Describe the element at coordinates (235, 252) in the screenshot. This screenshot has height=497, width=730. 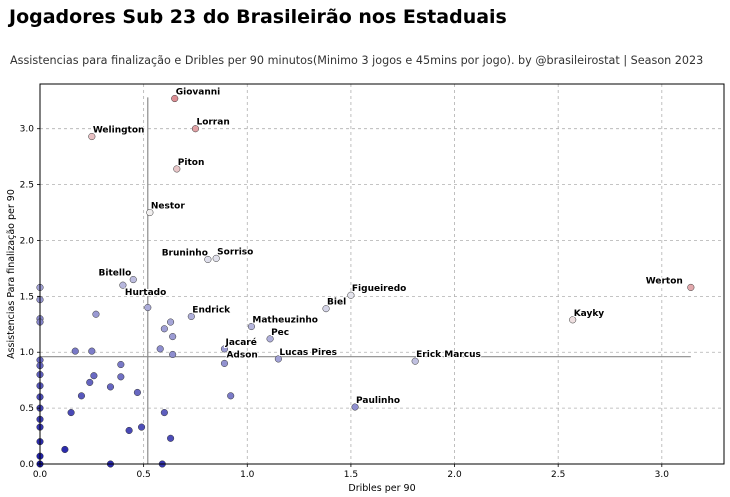
I see `point-label: Sorriso` at that location.